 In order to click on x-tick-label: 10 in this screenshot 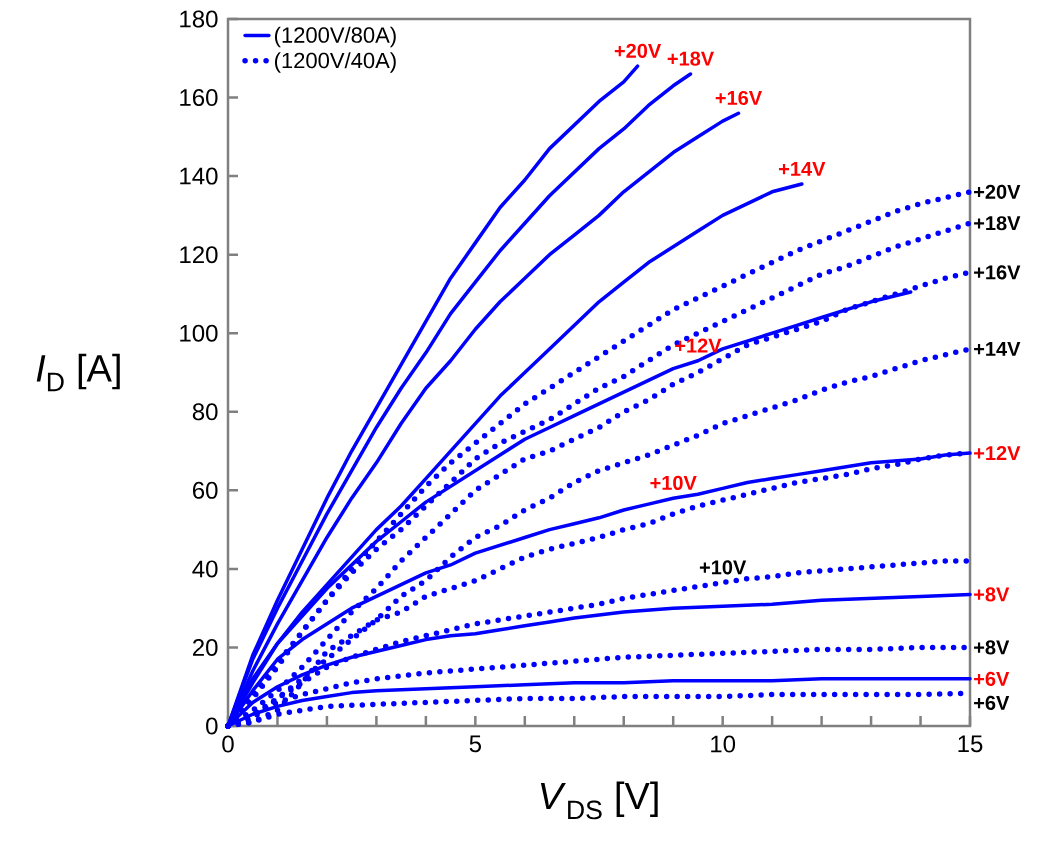, I will do `click(723, 744)`.